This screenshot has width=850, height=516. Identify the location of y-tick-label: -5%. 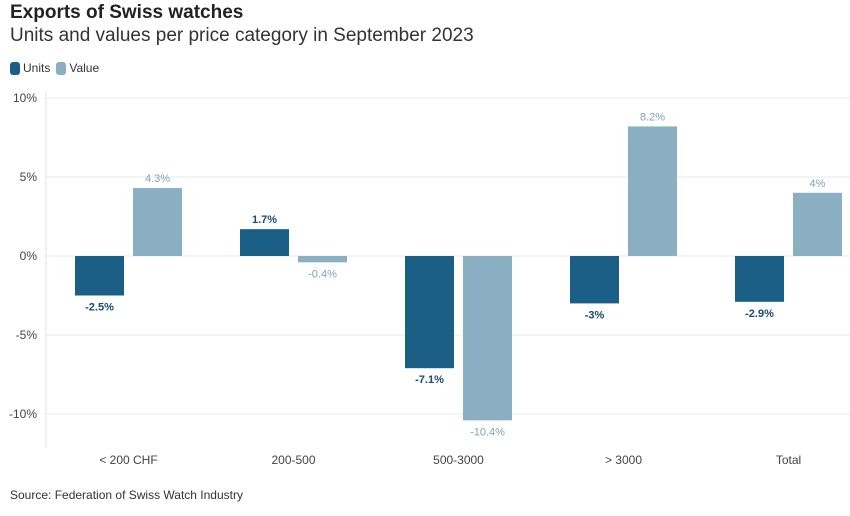
(27, 335).